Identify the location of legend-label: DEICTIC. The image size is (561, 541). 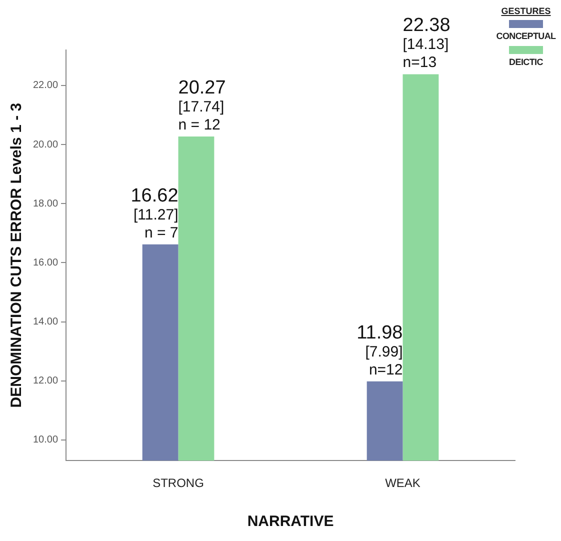
(526, 62).